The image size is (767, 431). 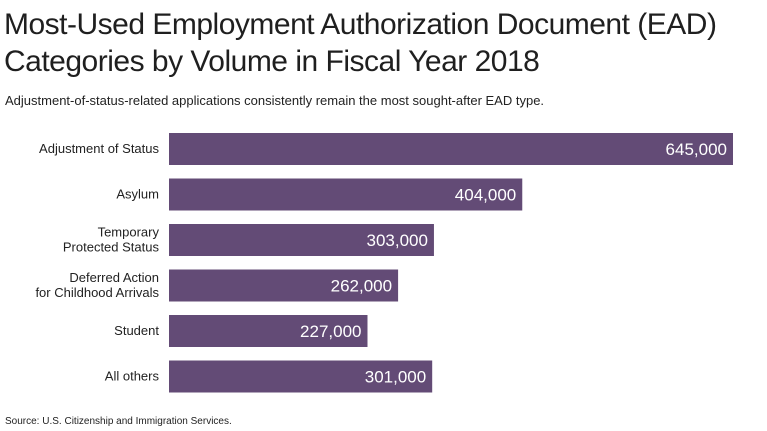 What do you see at coordinates (330, 331) in the screenshot?
I see `bar-value-label: 227,000` at bounding box center [330, 331].